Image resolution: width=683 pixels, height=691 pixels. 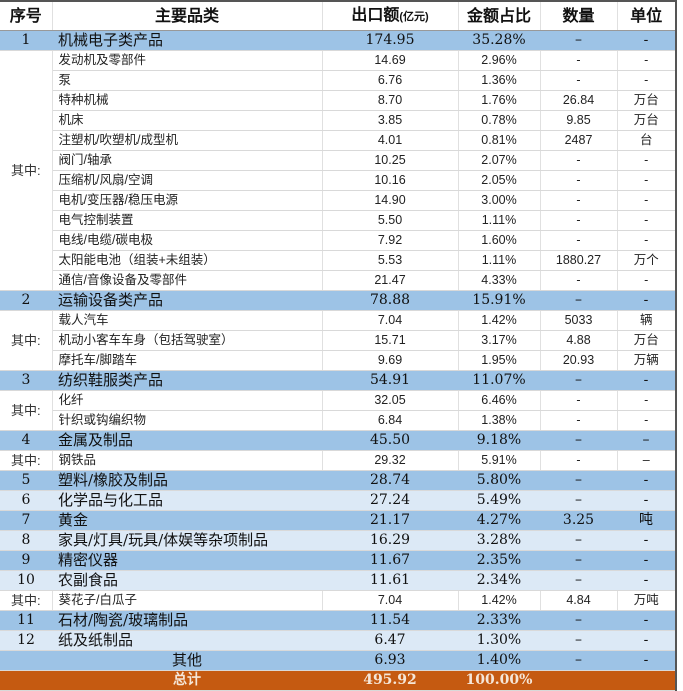 What do you see at coordinates (26, 660) in the screenshot?
I see `other-no` at bounding box center [26, 660].